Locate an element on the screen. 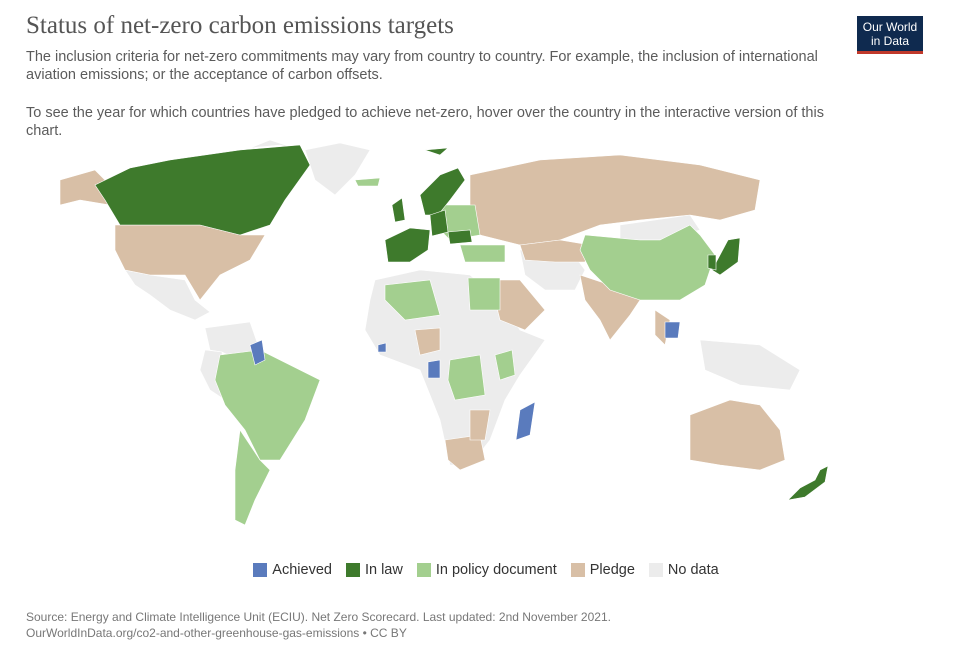  legend-item: Pledge is located at coordinates (602, 570).